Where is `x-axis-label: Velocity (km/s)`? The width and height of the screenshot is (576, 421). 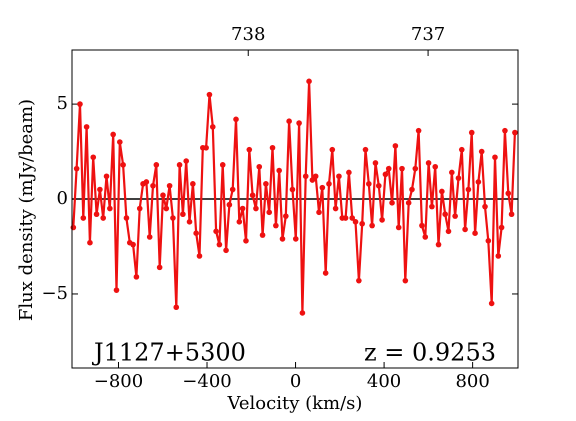 x-axis-label: Velocity (km/s) is located at coordinates (295, 403).